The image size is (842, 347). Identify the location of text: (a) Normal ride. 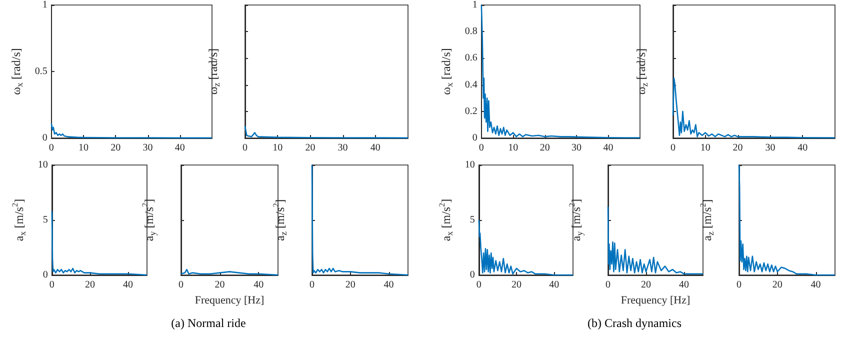
(208, 323).